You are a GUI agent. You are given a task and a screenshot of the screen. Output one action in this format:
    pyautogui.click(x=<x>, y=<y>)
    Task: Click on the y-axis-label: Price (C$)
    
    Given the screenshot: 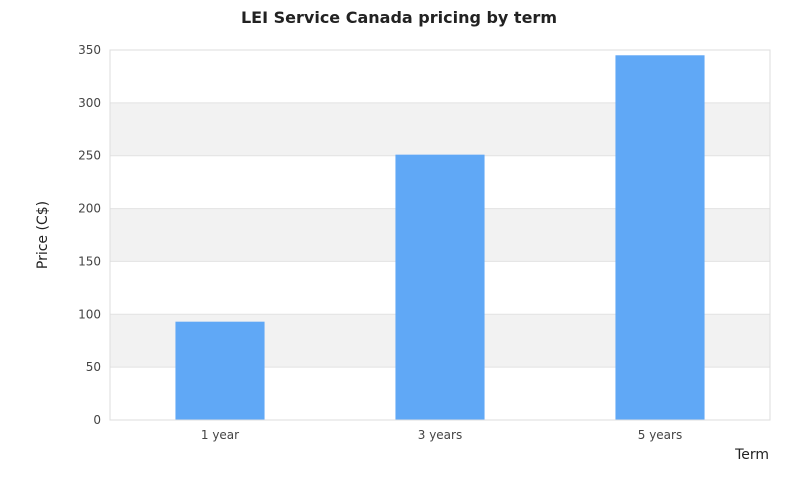 What is the action you would take?
    pyautogui.click(x=43, y=235)
    